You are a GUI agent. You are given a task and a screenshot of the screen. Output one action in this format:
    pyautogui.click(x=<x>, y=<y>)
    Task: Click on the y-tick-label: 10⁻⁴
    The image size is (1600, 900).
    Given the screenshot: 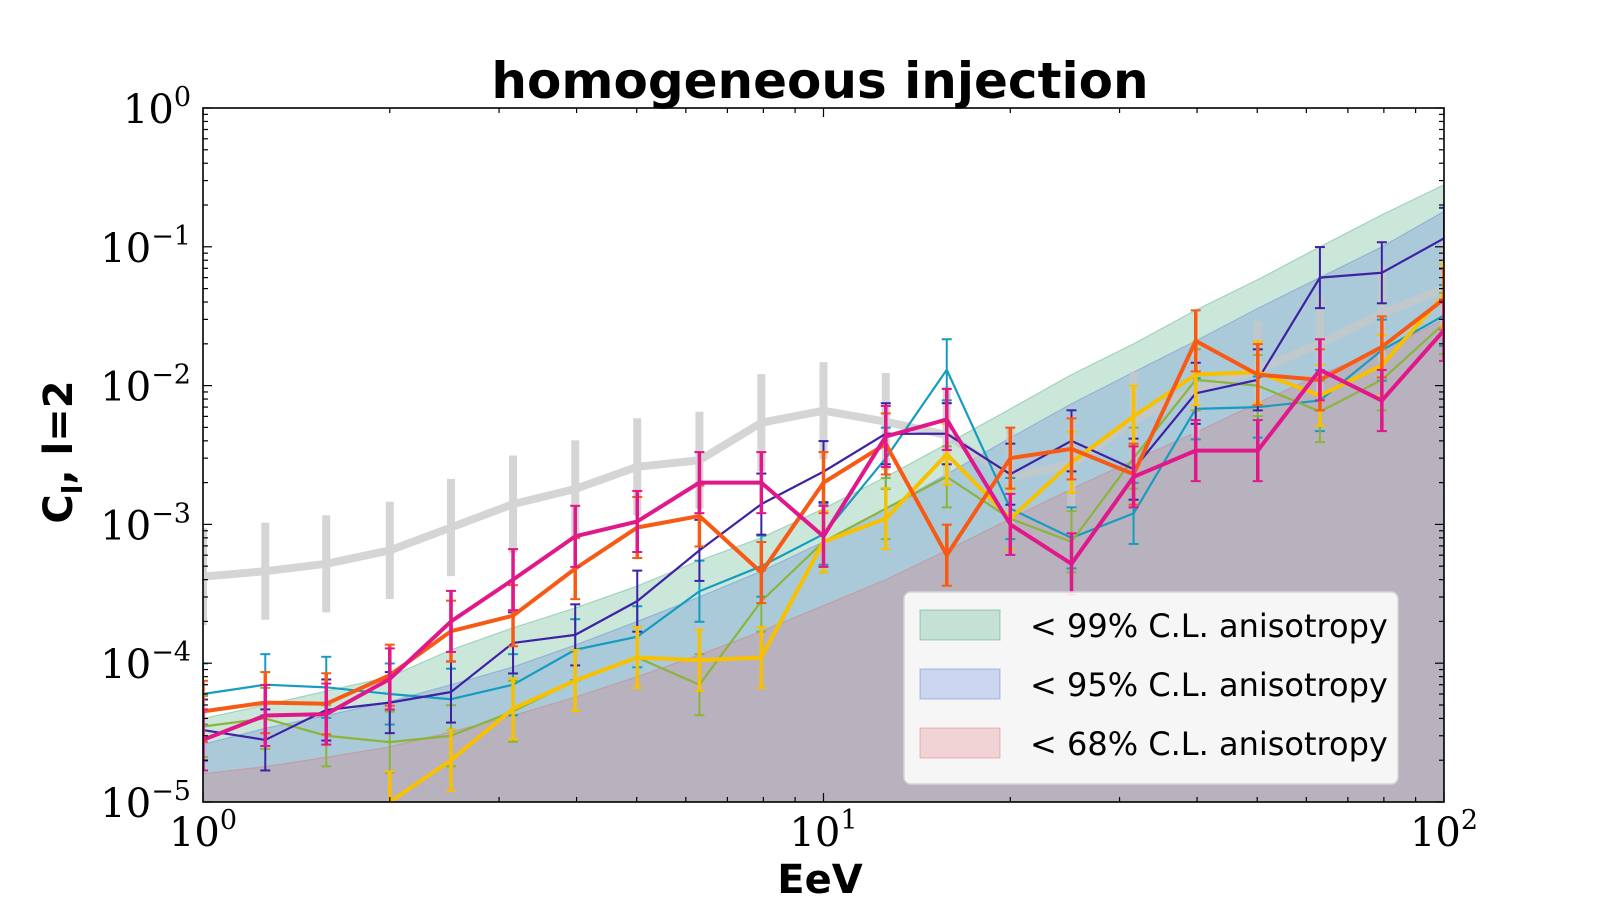 What is the action you would take?
    pyautogui.click(x=145, y=662)
    